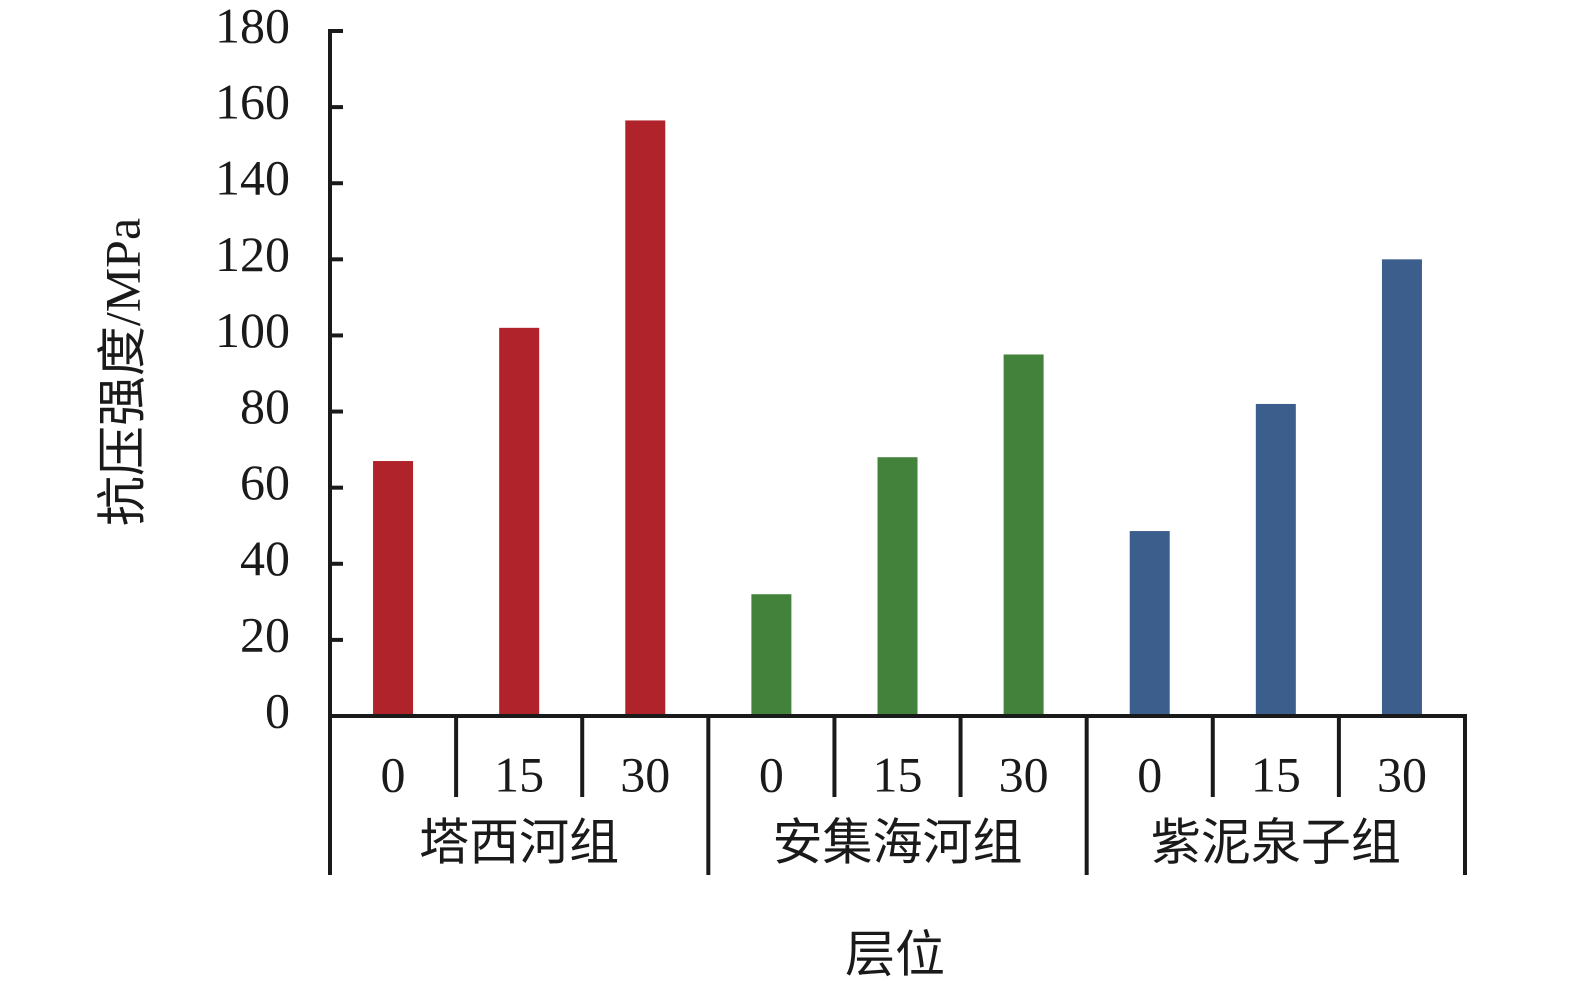  What do you see at coordinates (252, 178) in the screenshot?
I see `y-tick-label: 140` at bounding box center [252, 178].